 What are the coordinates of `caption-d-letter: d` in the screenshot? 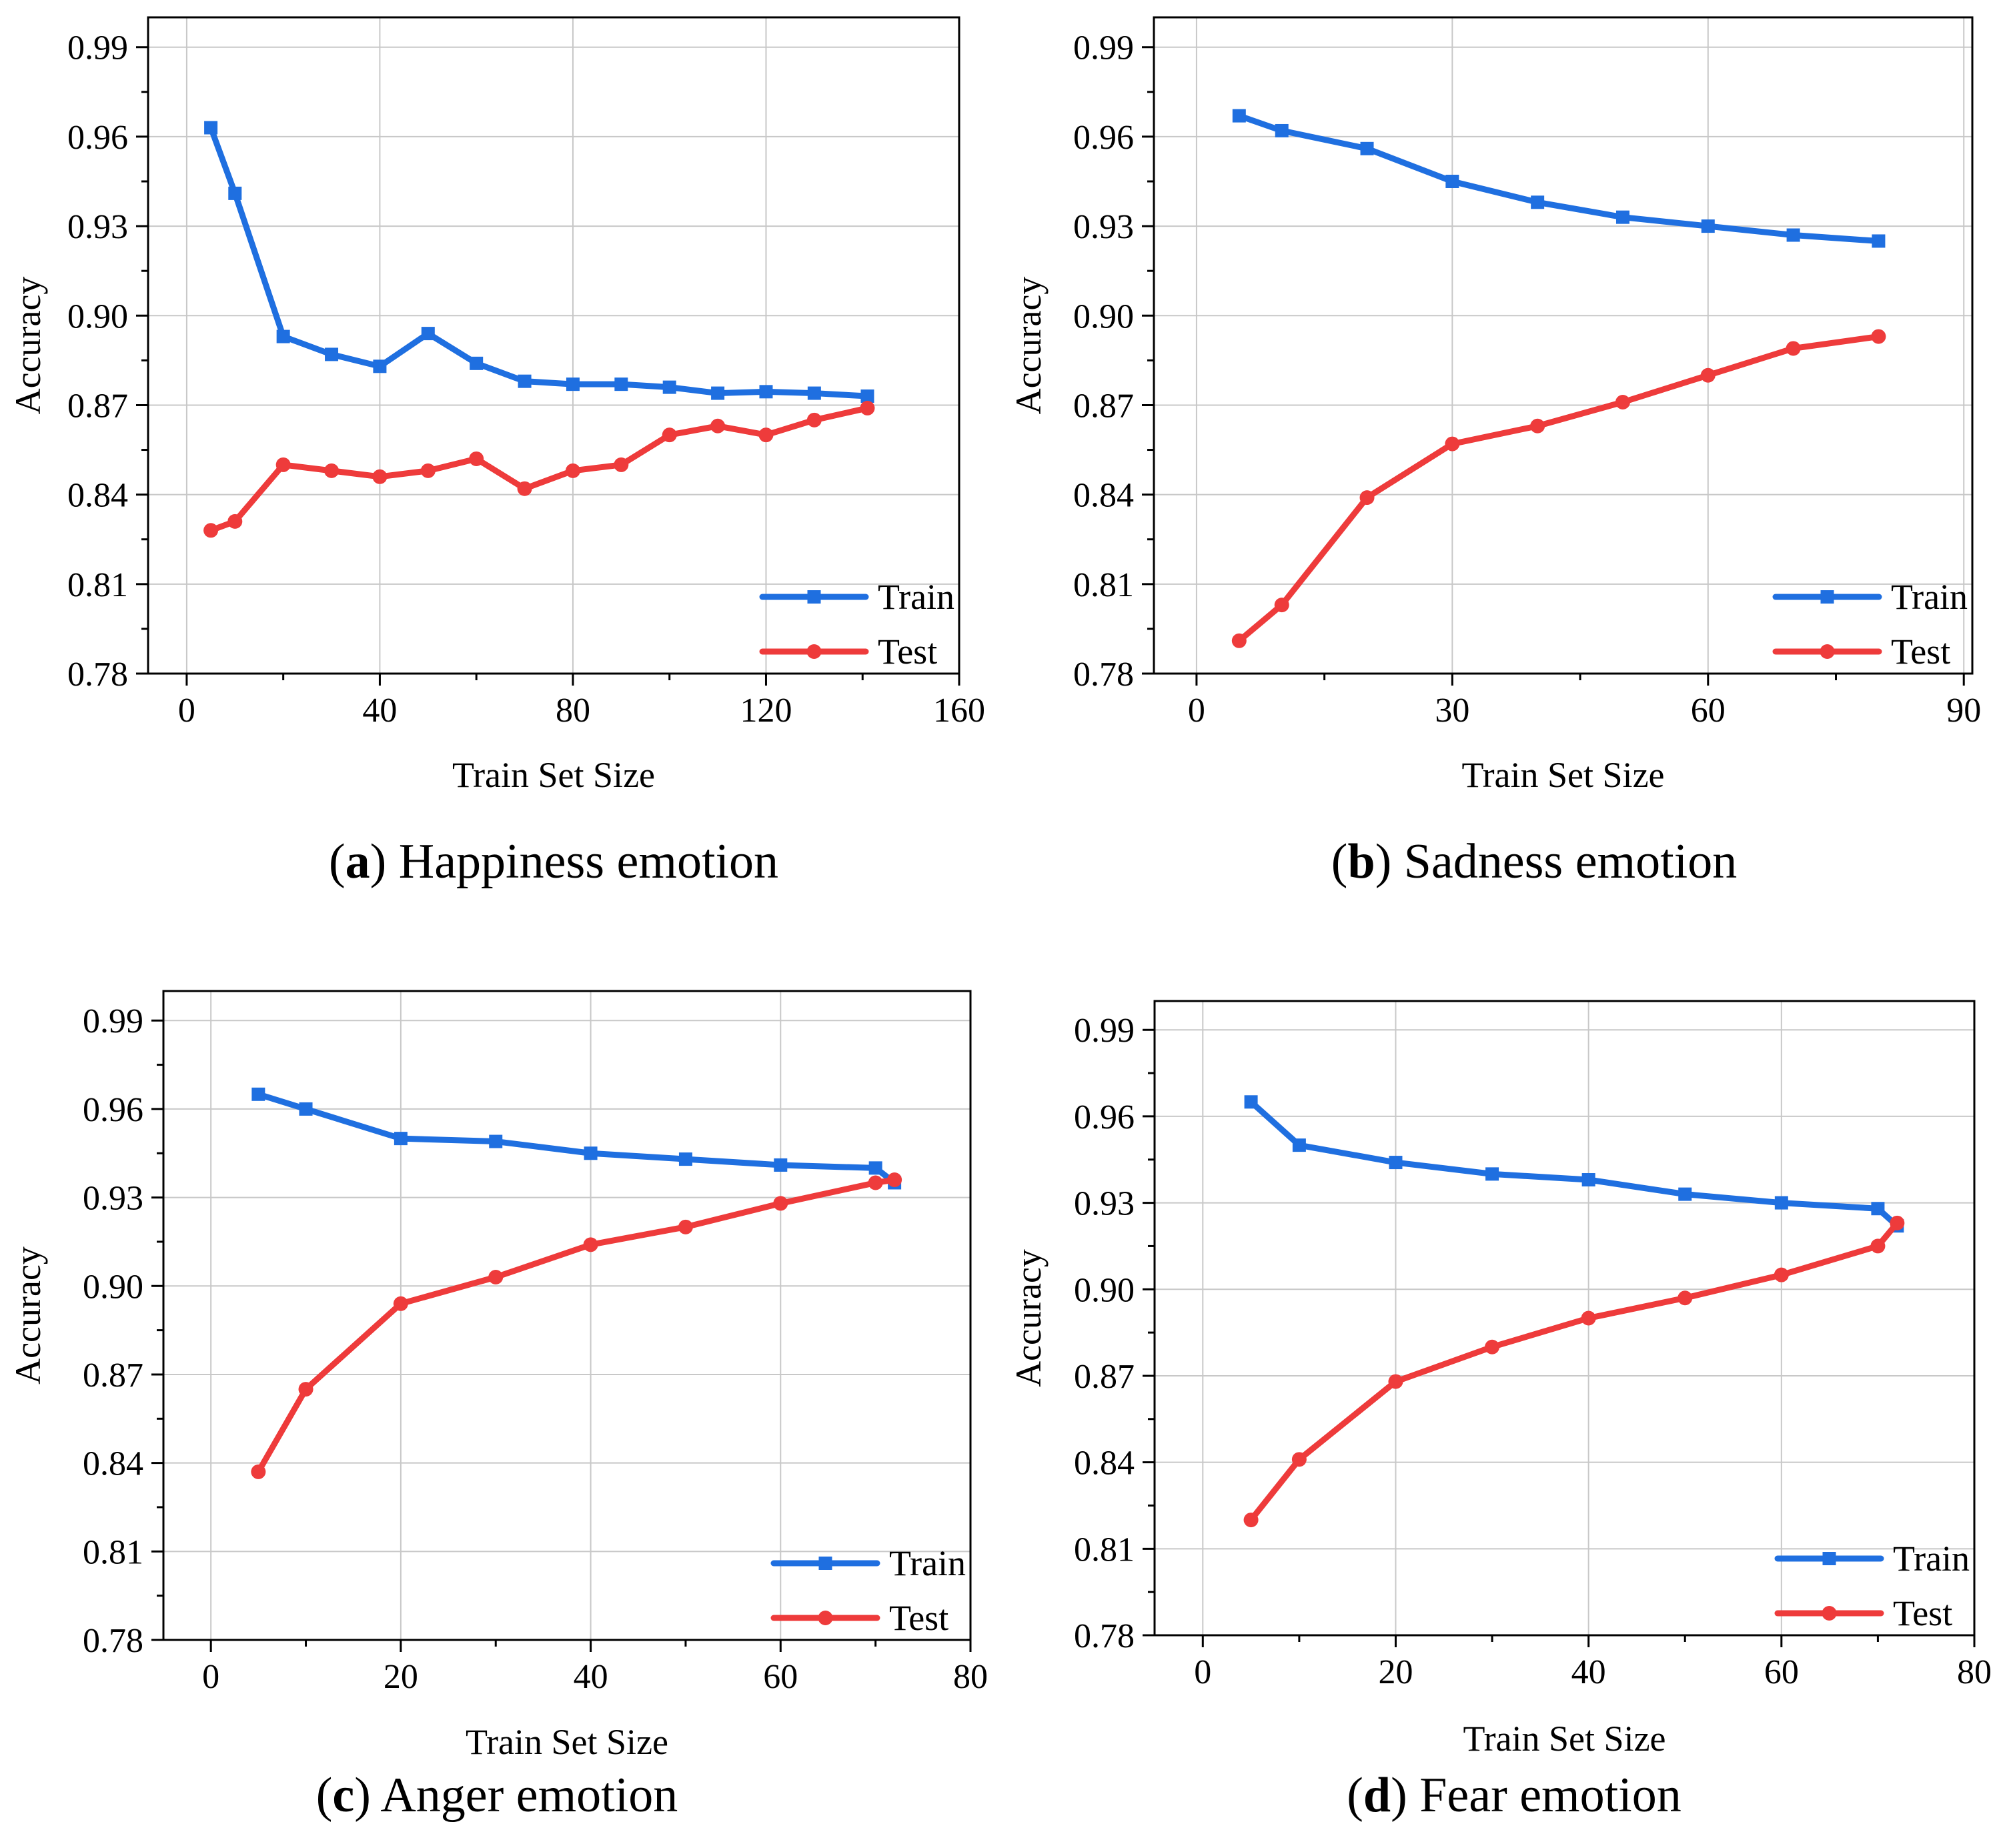 It's located at (1377, 1795).